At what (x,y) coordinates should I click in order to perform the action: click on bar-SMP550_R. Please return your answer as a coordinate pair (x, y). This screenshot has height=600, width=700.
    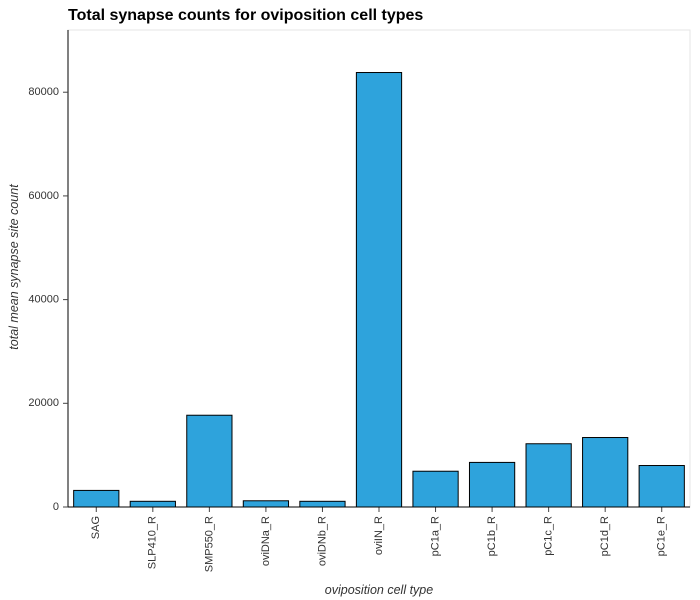
    Looking at the image, I should click on (209, 461).